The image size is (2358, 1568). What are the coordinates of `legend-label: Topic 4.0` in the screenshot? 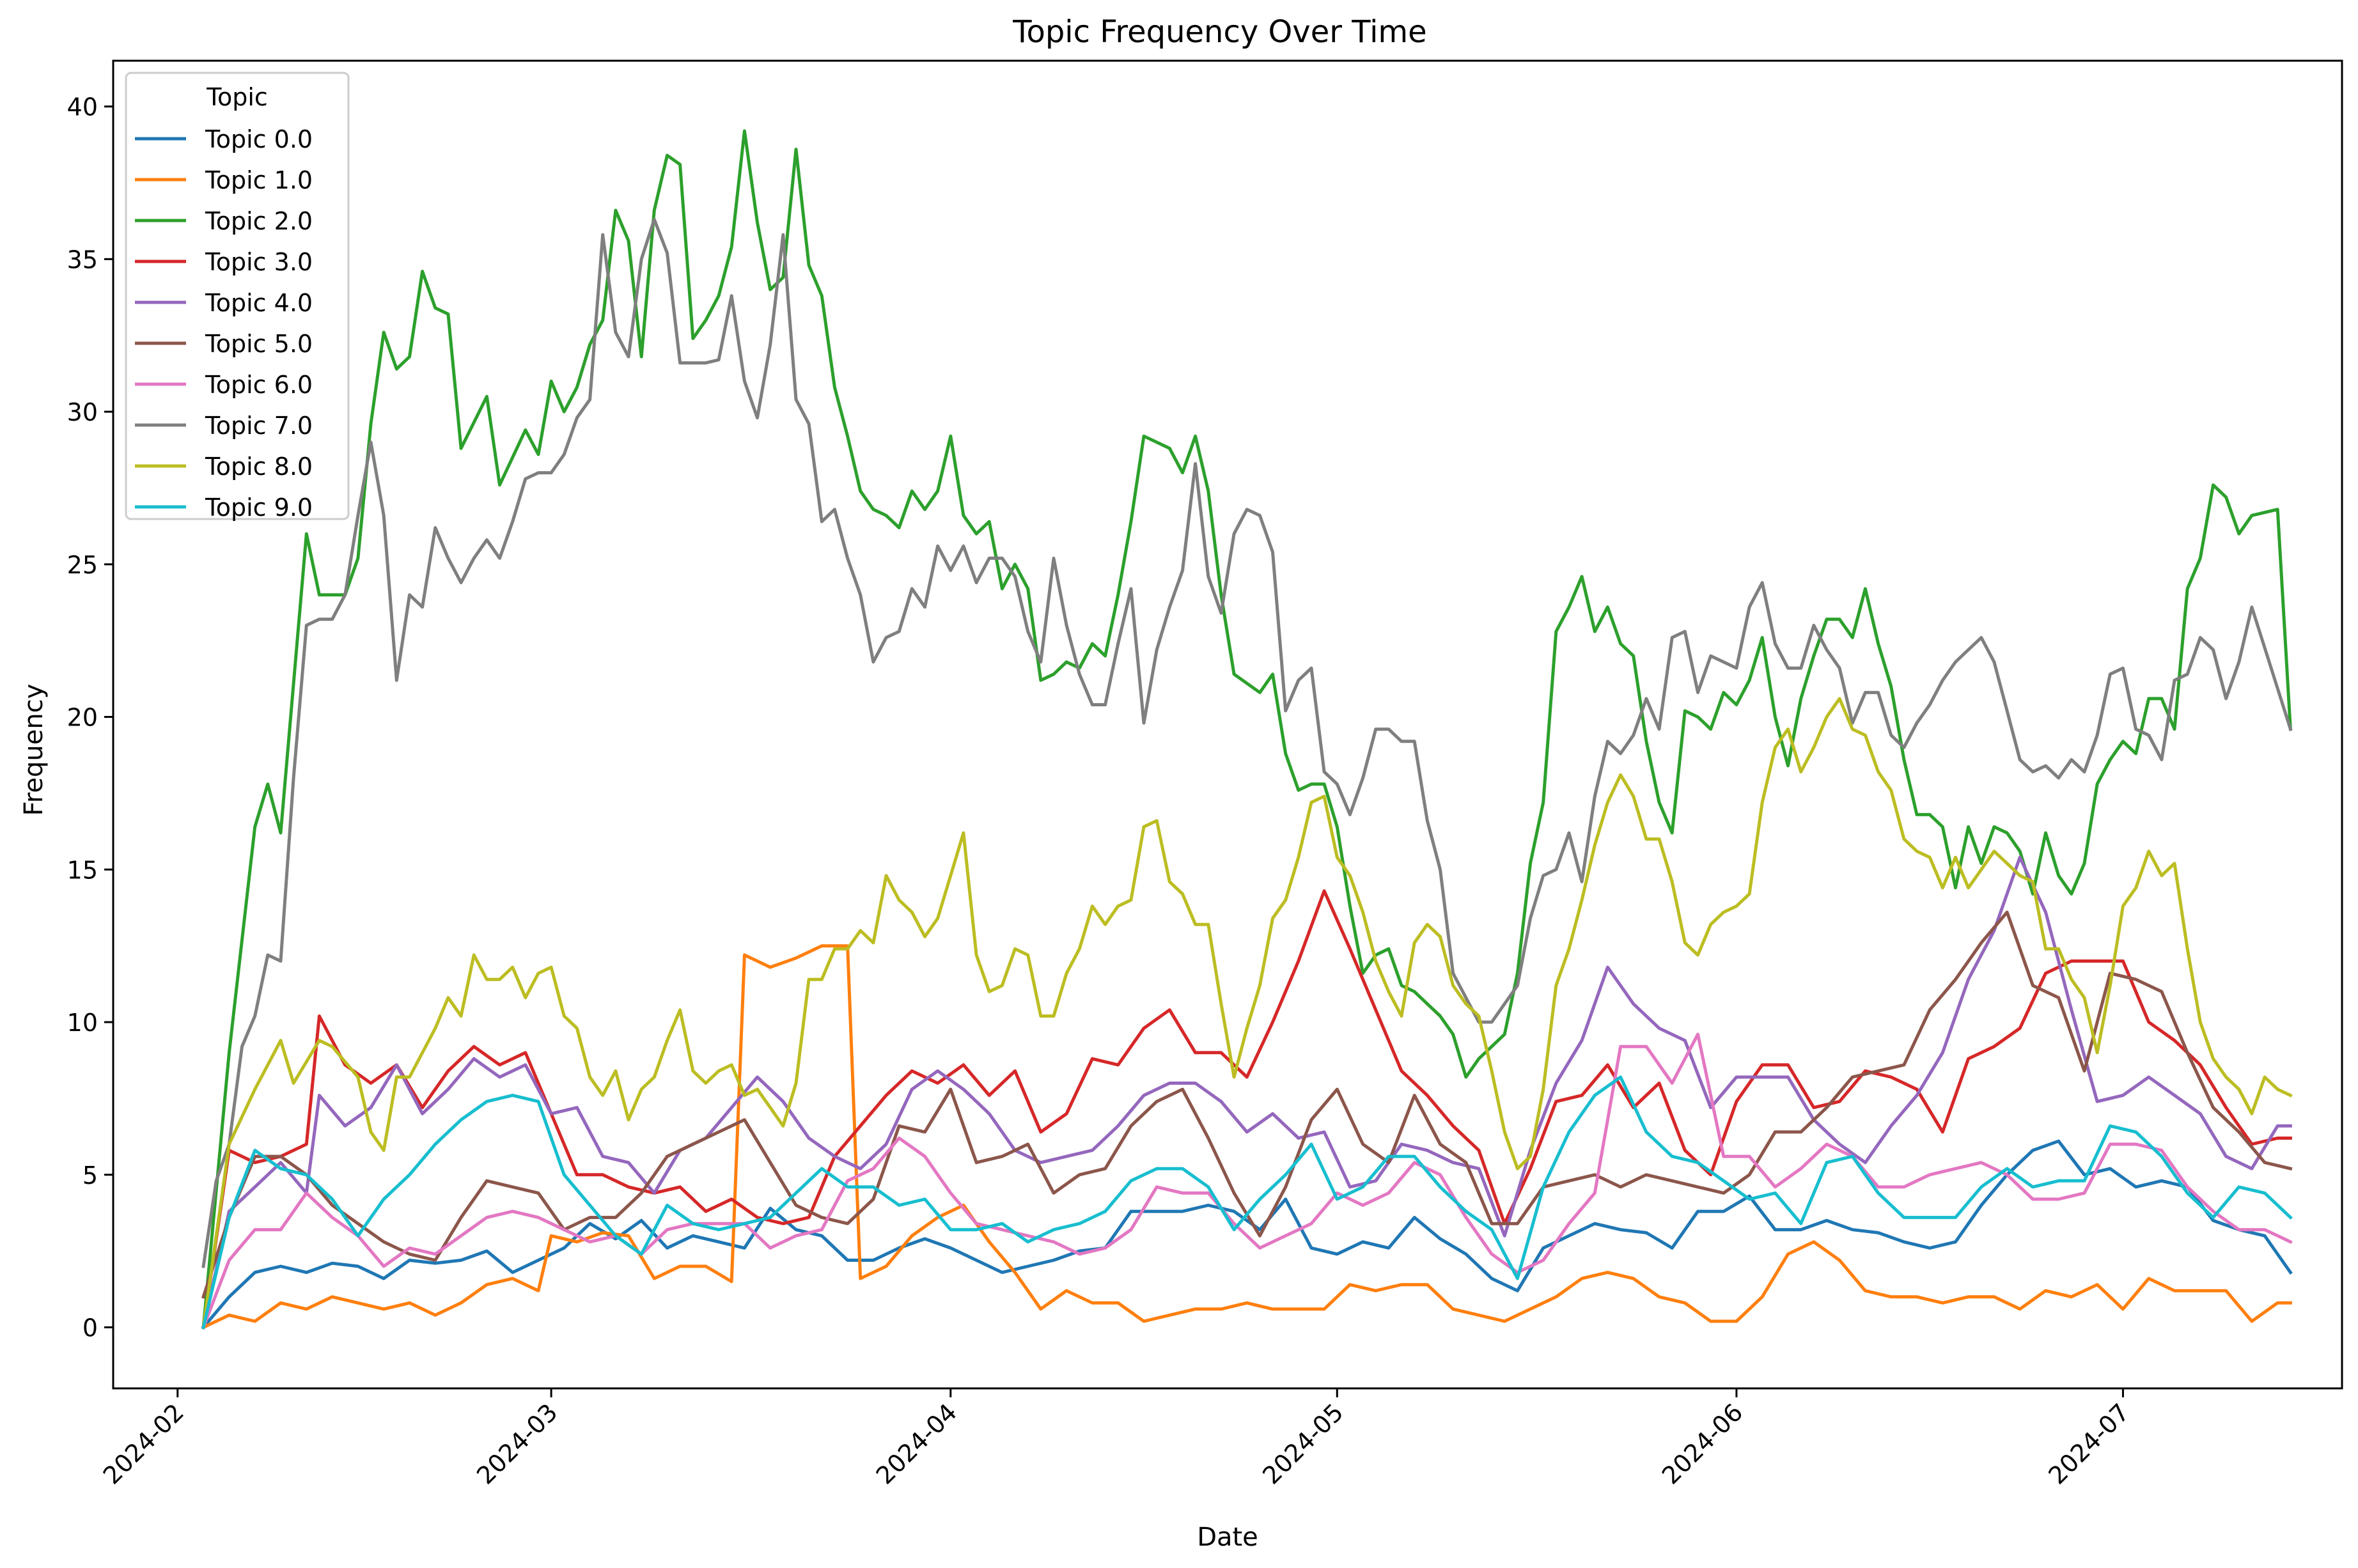 It's located at (259, 303).